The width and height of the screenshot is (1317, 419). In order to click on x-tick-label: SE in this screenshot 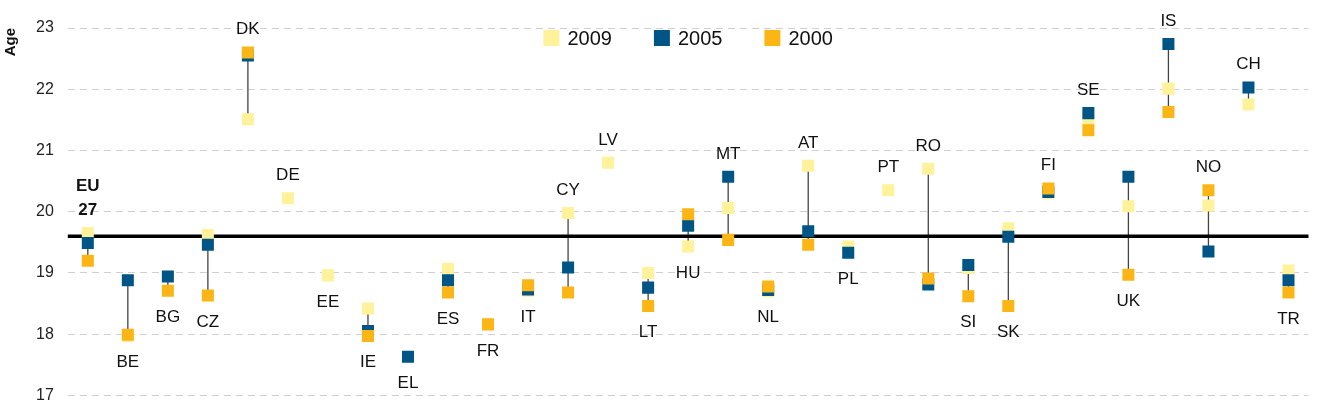, I will do `click(1088, 90)`.